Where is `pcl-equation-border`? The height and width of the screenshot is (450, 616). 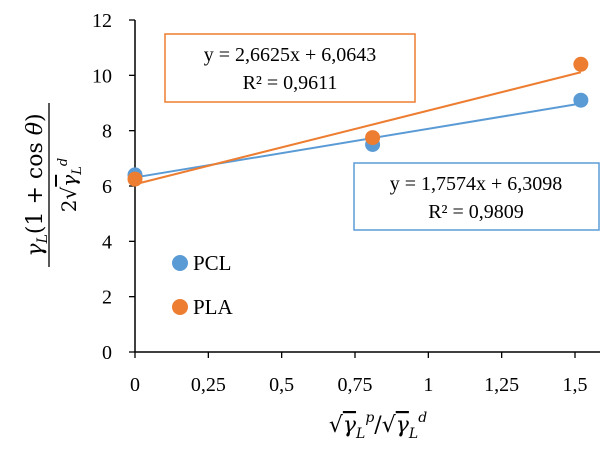 pcl-equation-border is located at coordinates (476, 196).